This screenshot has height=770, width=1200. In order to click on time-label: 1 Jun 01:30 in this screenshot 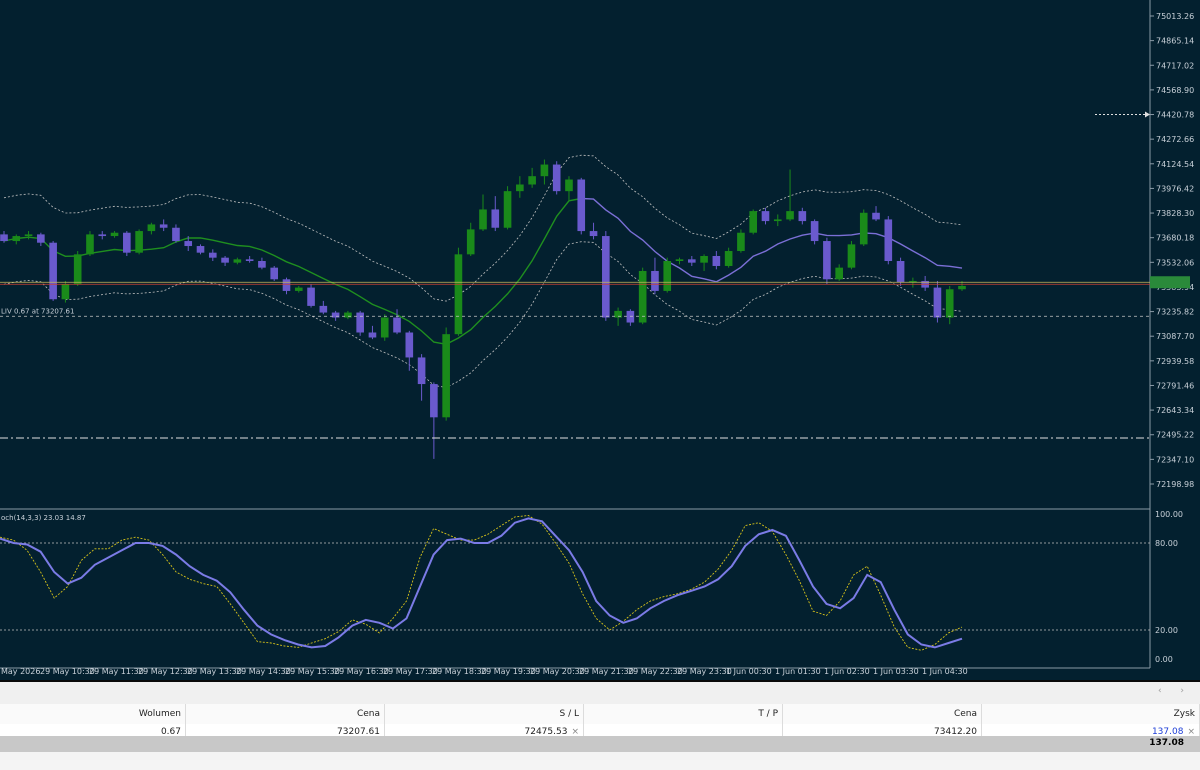, I will do `click(798, 671)`.